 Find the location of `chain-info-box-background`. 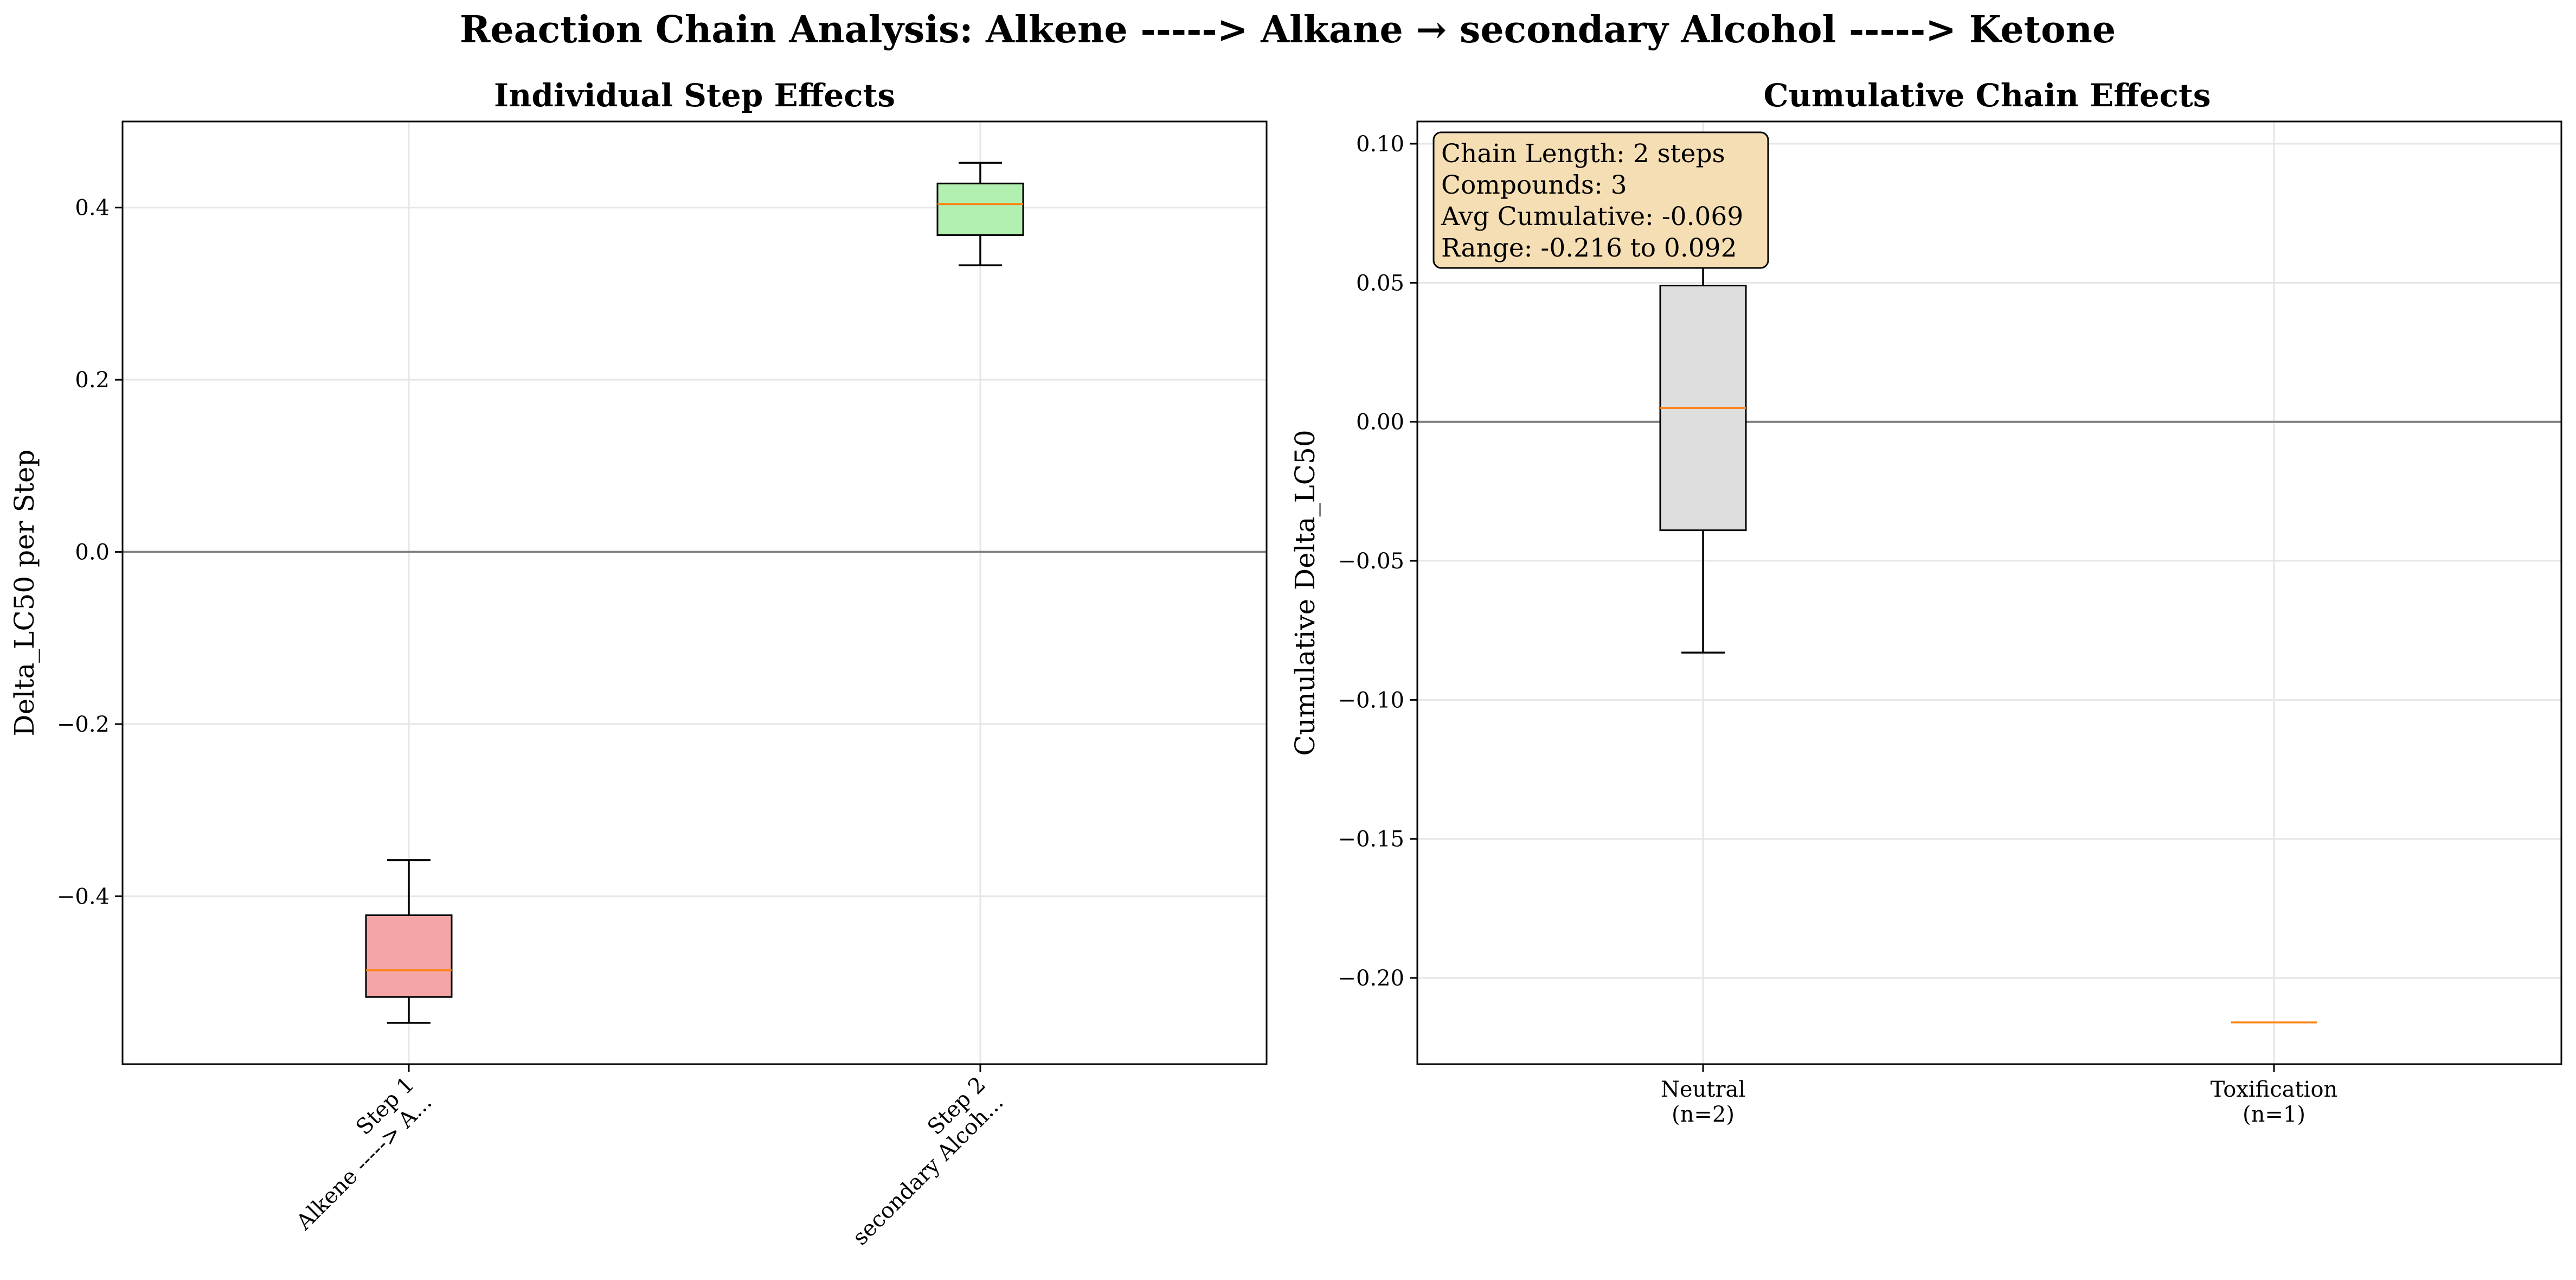

chain-info-box-background is located at coordinates (1600, 200).